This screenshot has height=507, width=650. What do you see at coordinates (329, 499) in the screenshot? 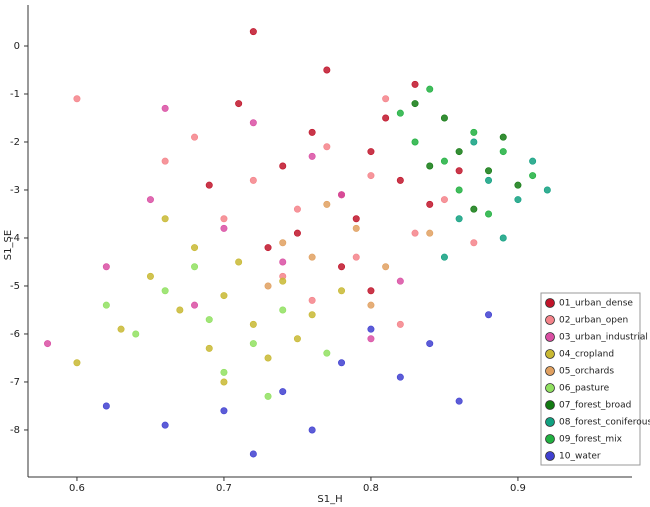
I see `x-axis-label: S1_H` at bounding box center [329, 499].